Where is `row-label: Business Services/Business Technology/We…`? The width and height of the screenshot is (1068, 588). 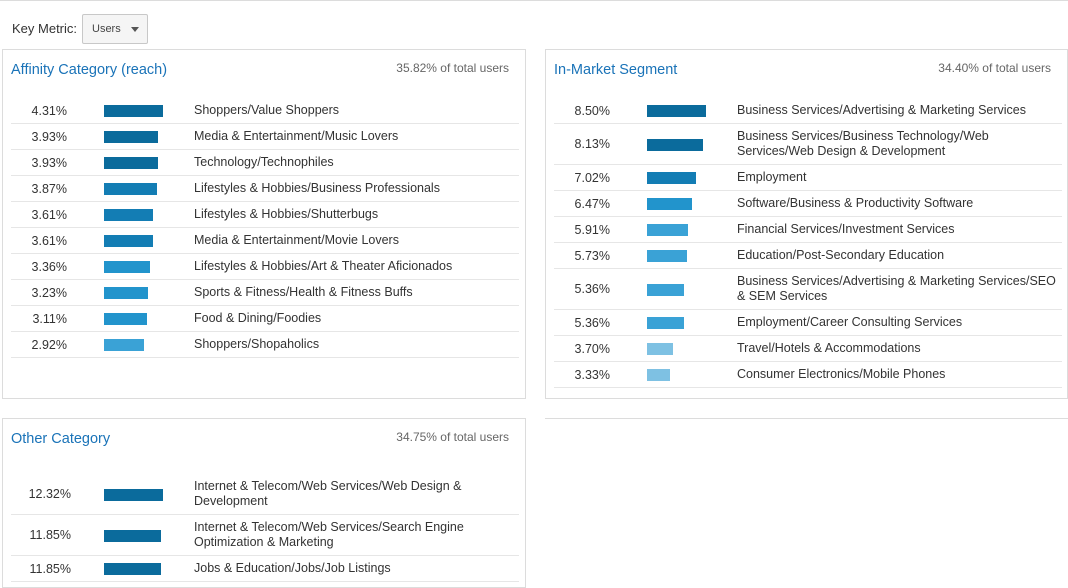 row-label: Business Services/Business Technology/We… is located at coordinates (863, 143).